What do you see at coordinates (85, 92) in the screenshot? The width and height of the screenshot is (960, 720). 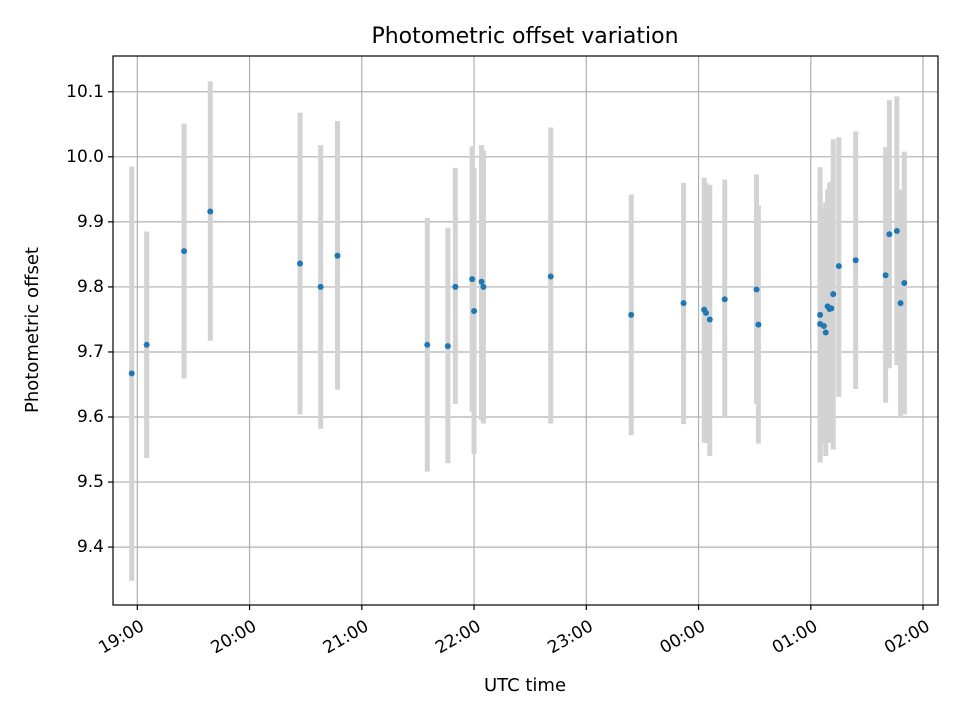 I see `y-tick-label: 10.1` at bounding box center [85, 92].